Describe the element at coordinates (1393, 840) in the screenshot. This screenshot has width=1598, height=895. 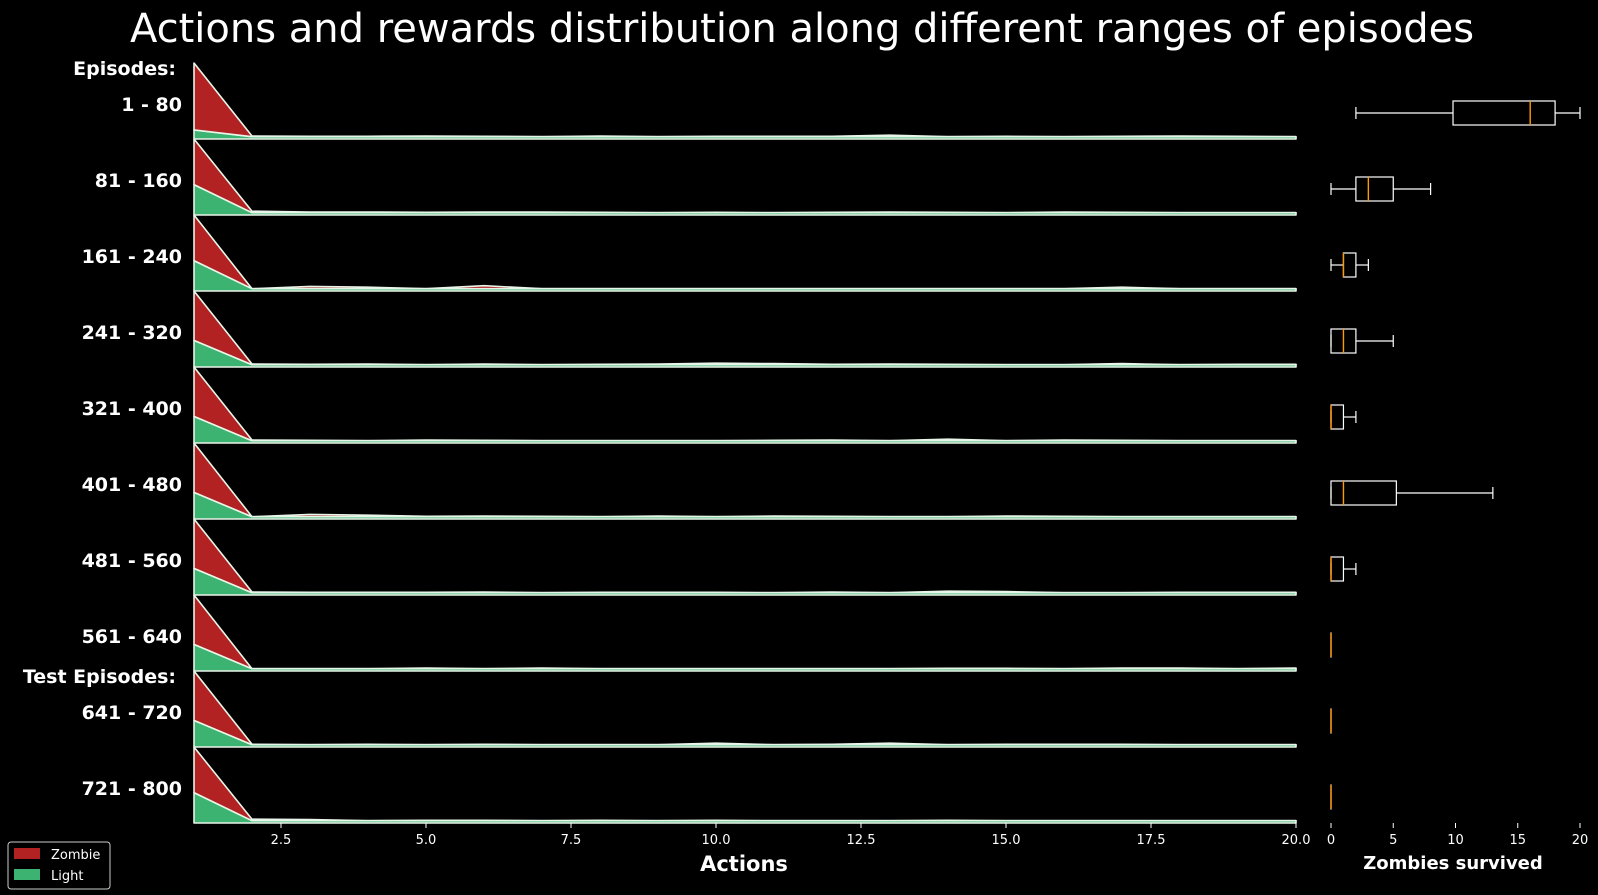
I see `boxplot-x-tick-label: 5` at that location.